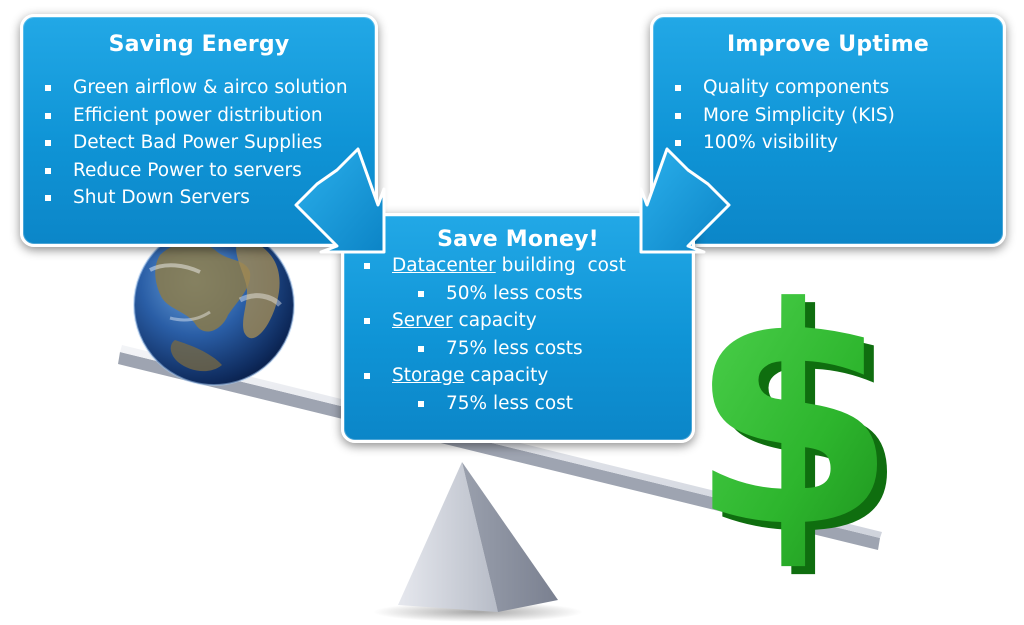 The width and height of the screenshot is (1024, 625). What do you see at coordinates (214, 305) in the screenshot?
I see `earth-globe-icon` at bounding box center [214, 305].